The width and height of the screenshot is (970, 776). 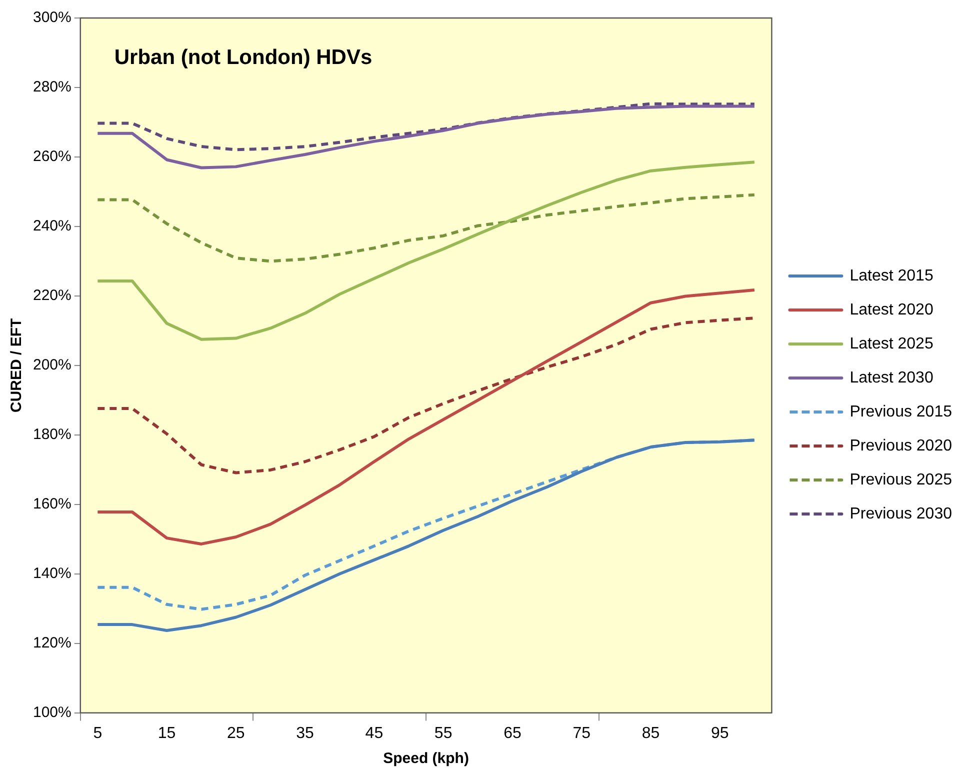 I want to click on y-tick-label: 200%, so click(x=52, y=365).